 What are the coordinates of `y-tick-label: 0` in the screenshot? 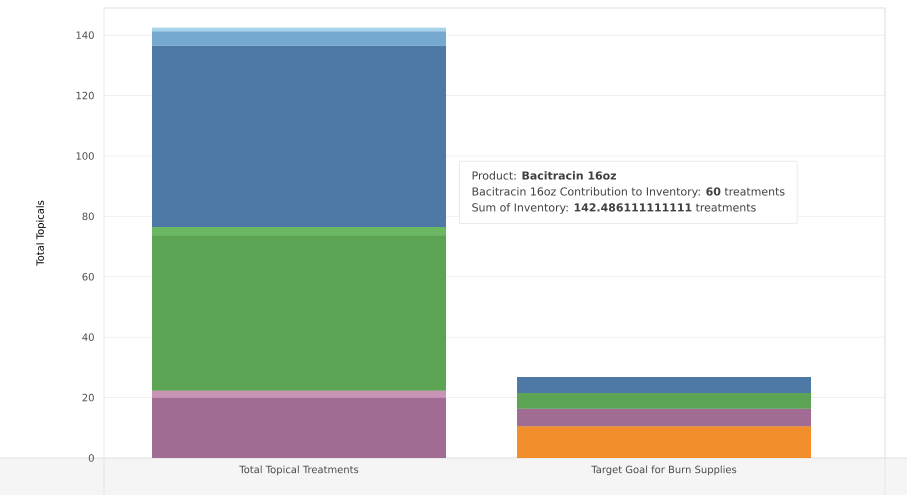 It's located at (91, 458).